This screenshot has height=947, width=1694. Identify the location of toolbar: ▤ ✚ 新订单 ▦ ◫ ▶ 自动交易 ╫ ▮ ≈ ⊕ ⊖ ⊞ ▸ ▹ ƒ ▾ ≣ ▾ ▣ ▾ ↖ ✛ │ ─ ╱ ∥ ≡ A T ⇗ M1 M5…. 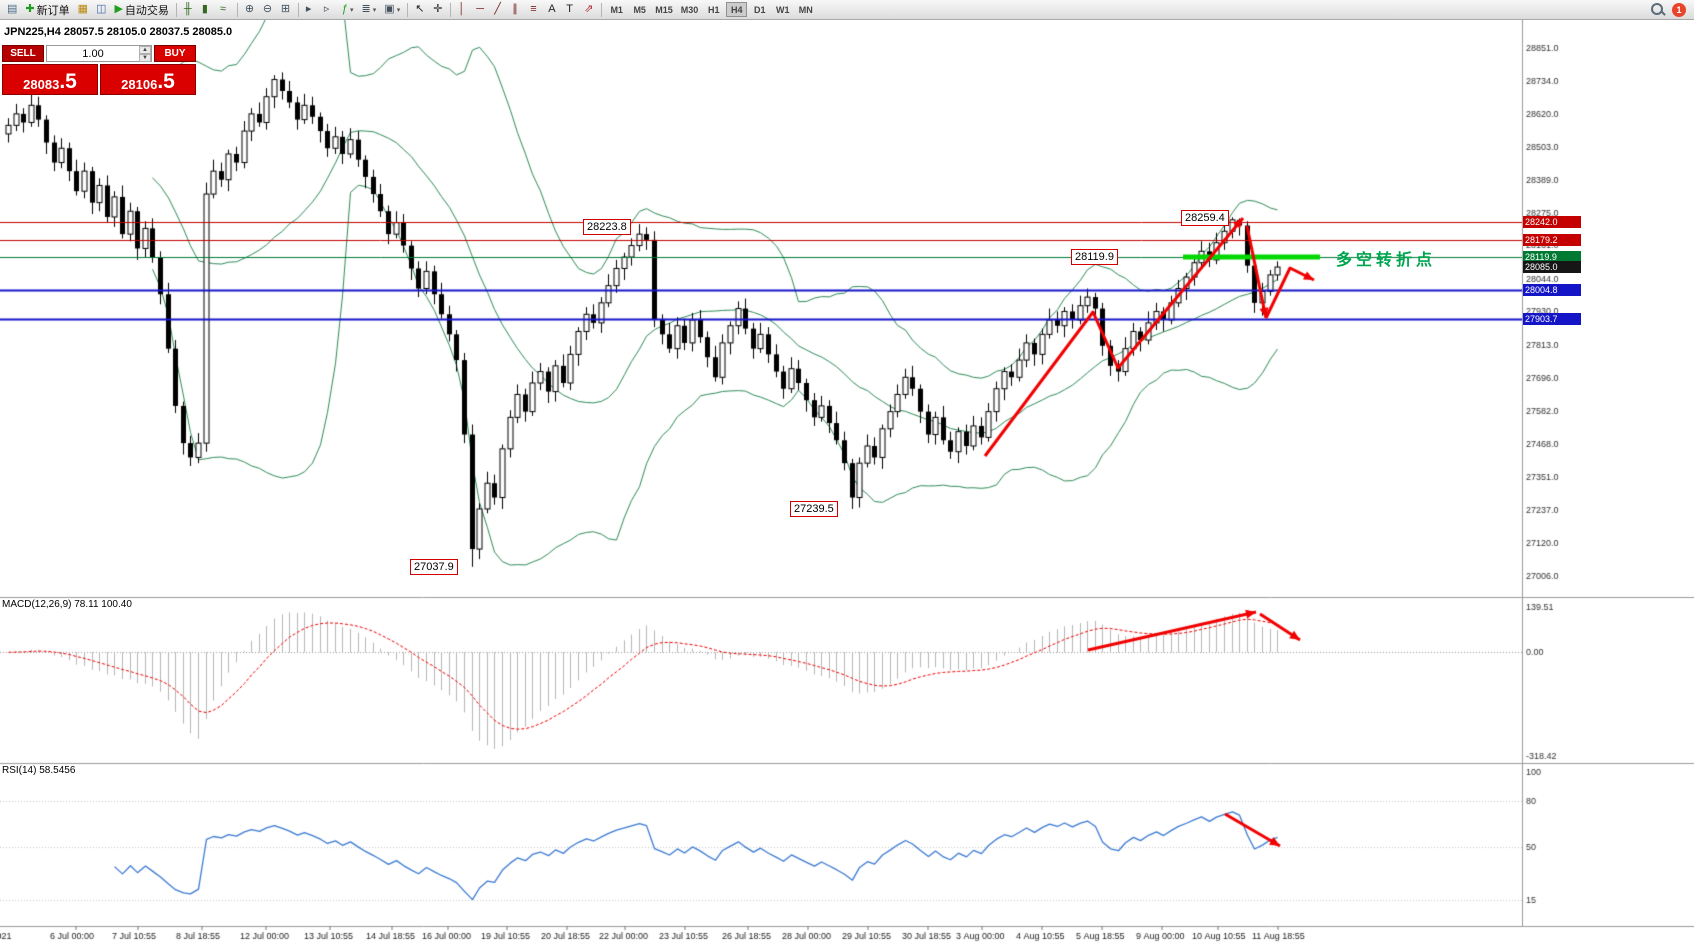
(847, 10).